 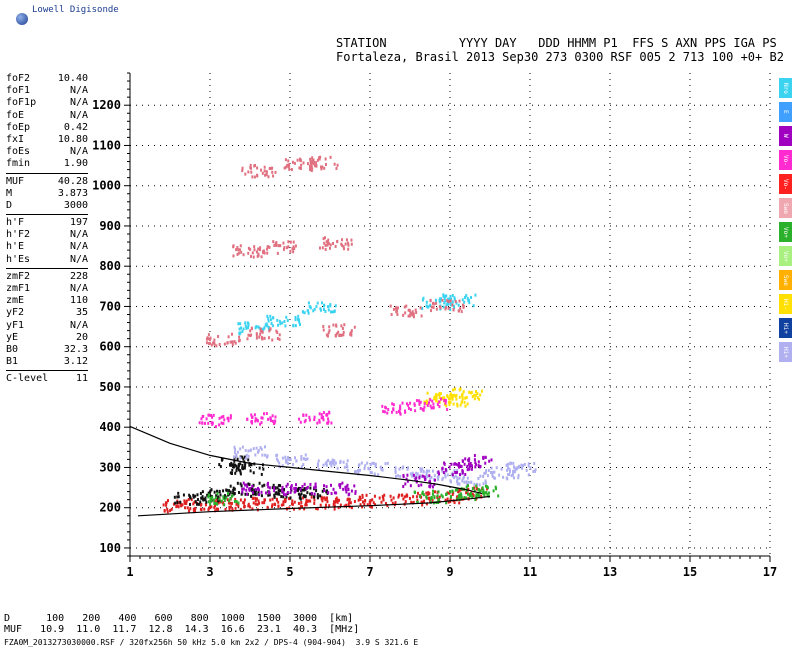 What do you see at coordinates (785, 304) in the screenshot?
I see `legend-item: Hi-` at bounding box center [785, 304].